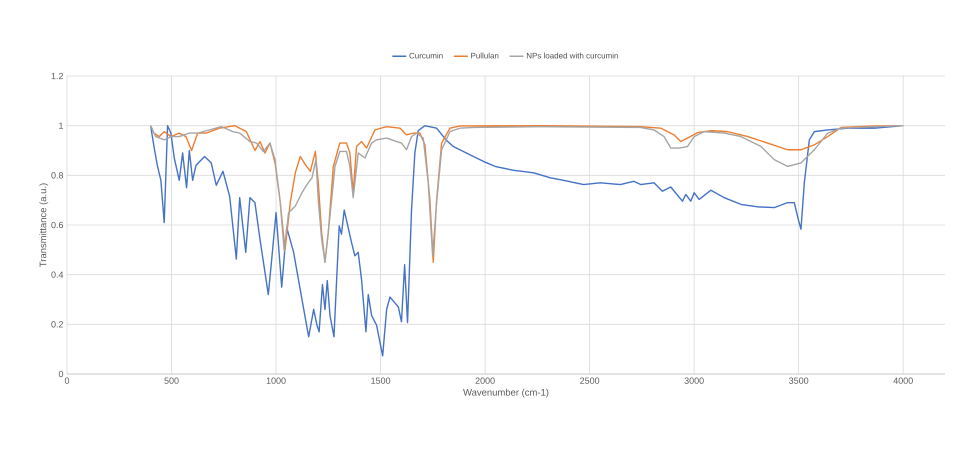 This screenshot has height=453, width=957. I want to click on x-tick-label: 3500, so click(798, 381).